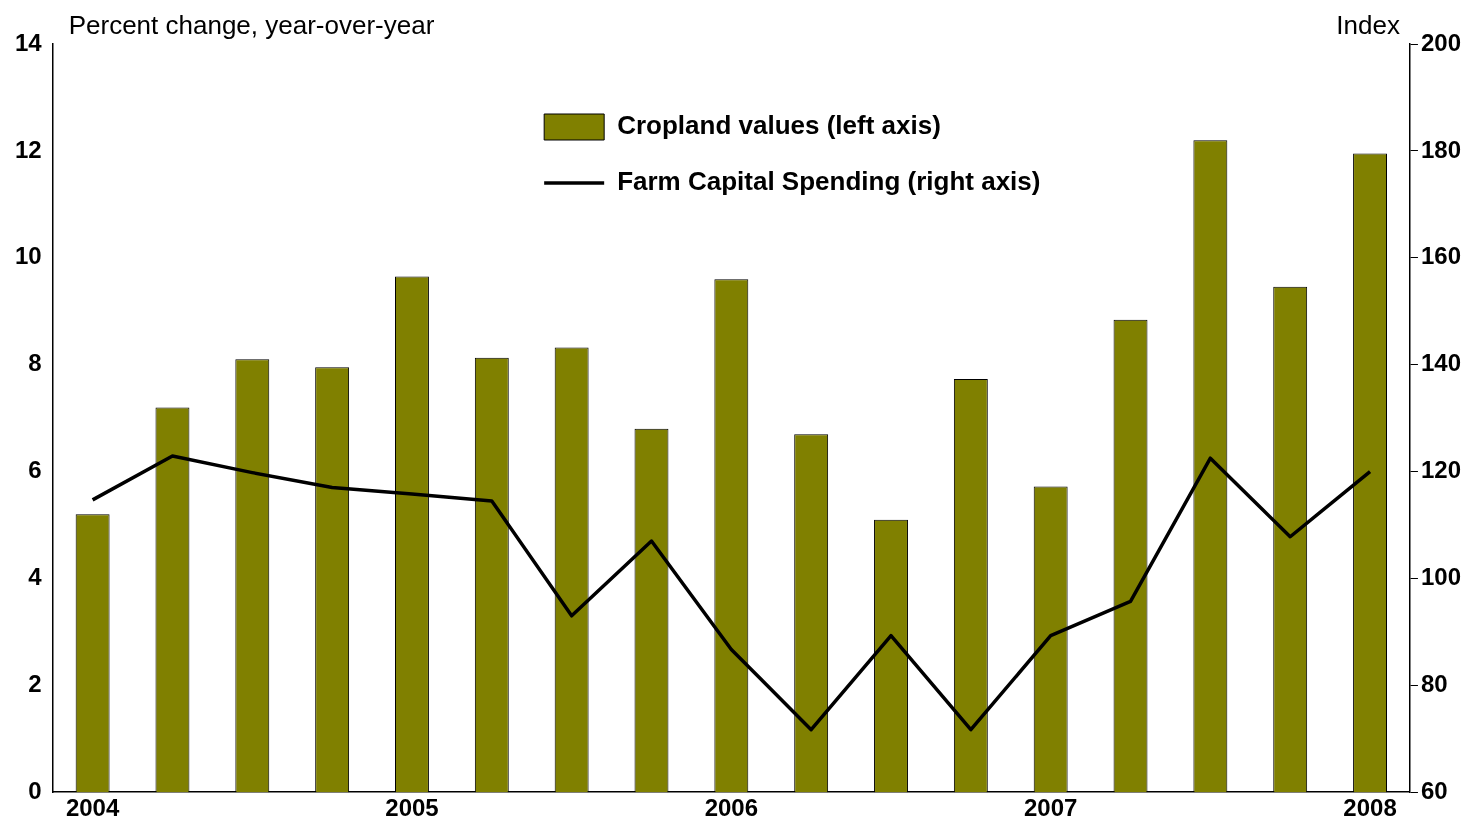 The height and width of the screenshot is (835, 1482). What do you see at coordinates (1440, 577) in the screenshot?
I see `y2-tick-label: 100` at bounding box center [1440, 577].